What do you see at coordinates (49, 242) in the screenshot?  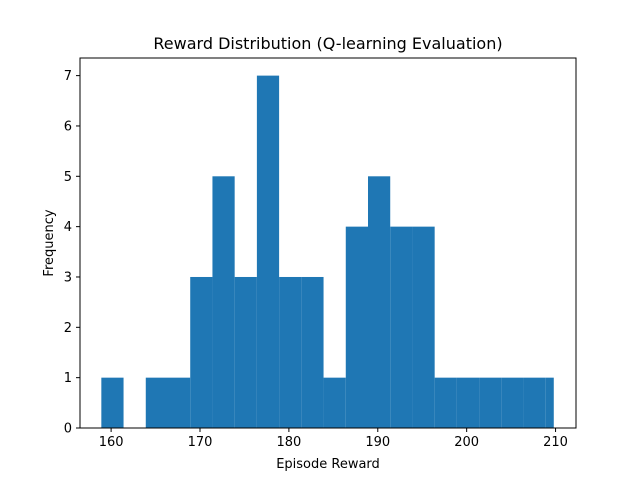 I see `y-axis-label: Frequency` at bounding box center [49, 242].